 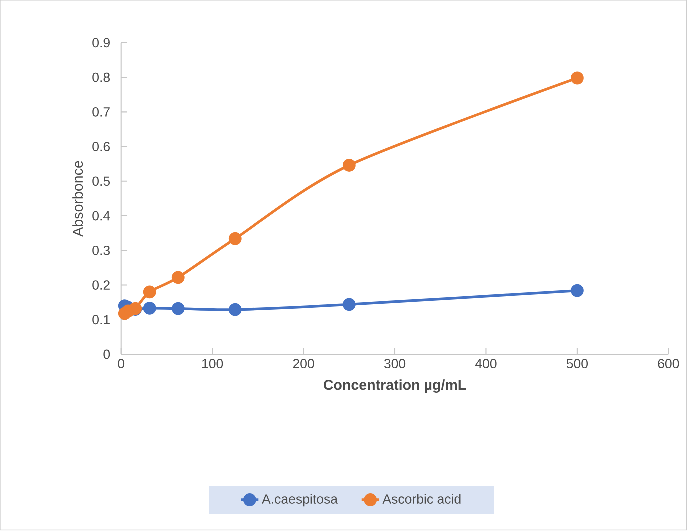 What do you see at coordinates (300, 500) in the screenshot?
I see `legend-label: A.caespitosa` at bounding box center [300, 500].